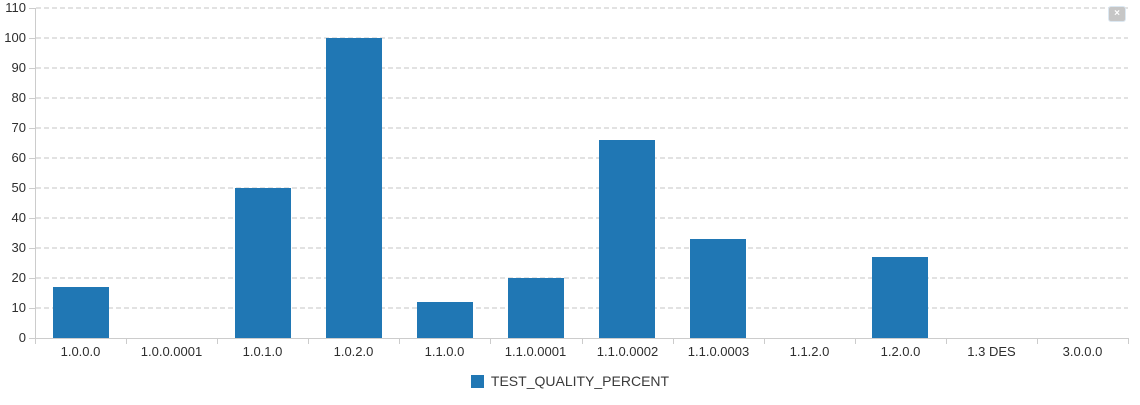 This screenshot has height=405, width=1140. What do you see at coordinates (262, 351) in the screenshot?
I see `x-axis-label: 1.0.1.0` at bounding box center [262, 351].